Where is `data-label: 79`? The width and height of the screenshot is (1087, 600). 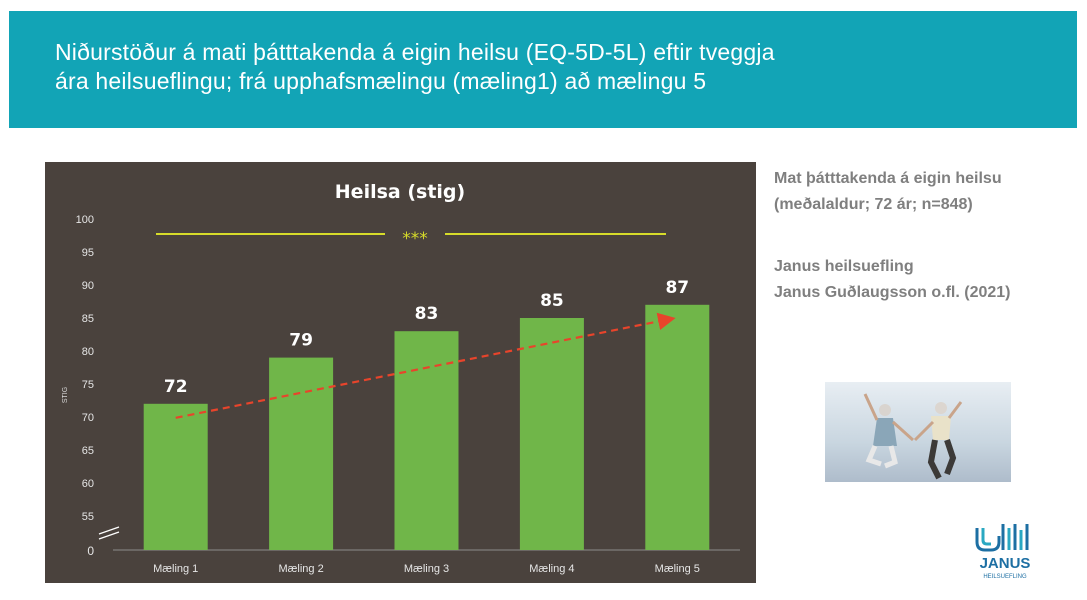 data-label: 79 is located at coordinates (301, 341).